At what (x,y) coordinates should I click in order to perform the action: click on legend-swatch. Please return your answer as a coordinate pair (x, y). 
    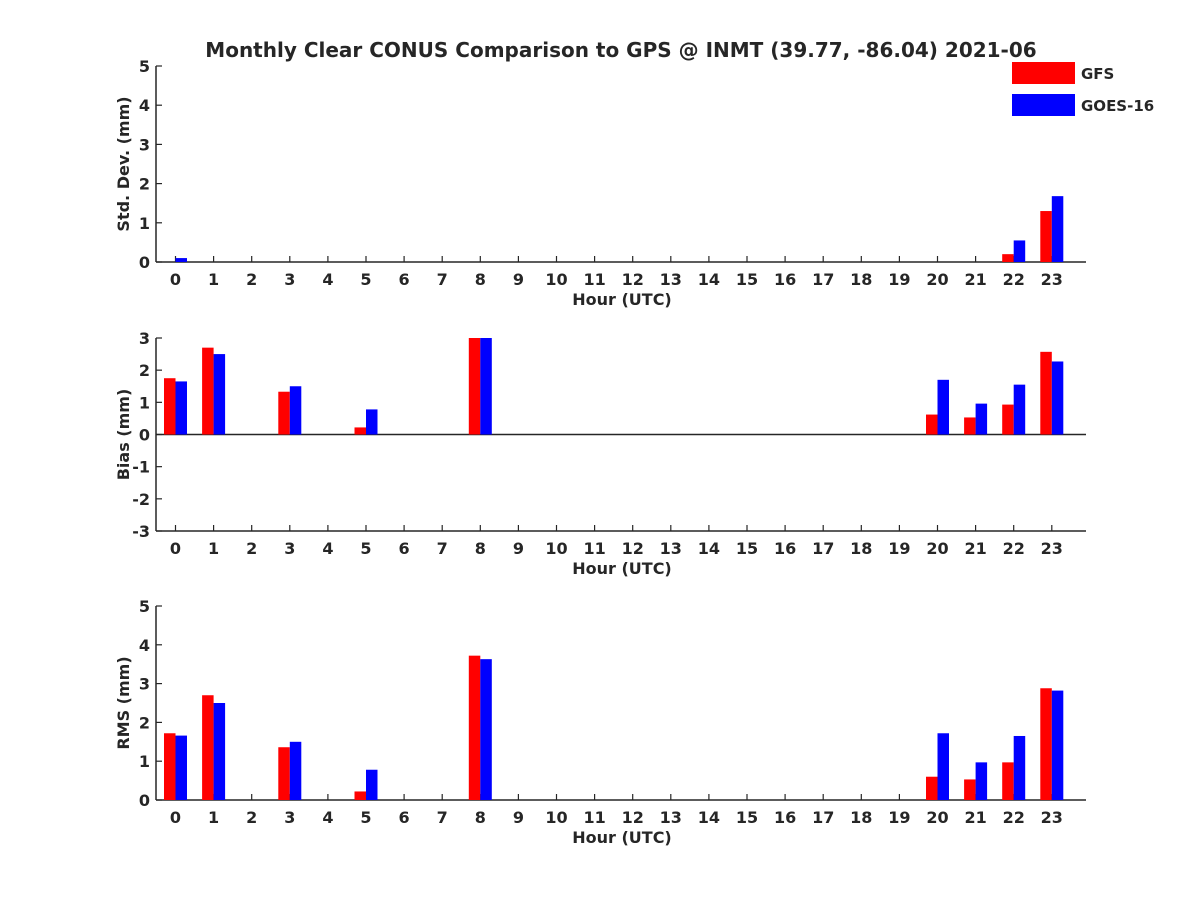
    Looking at the image, I should click on (1043, 73).